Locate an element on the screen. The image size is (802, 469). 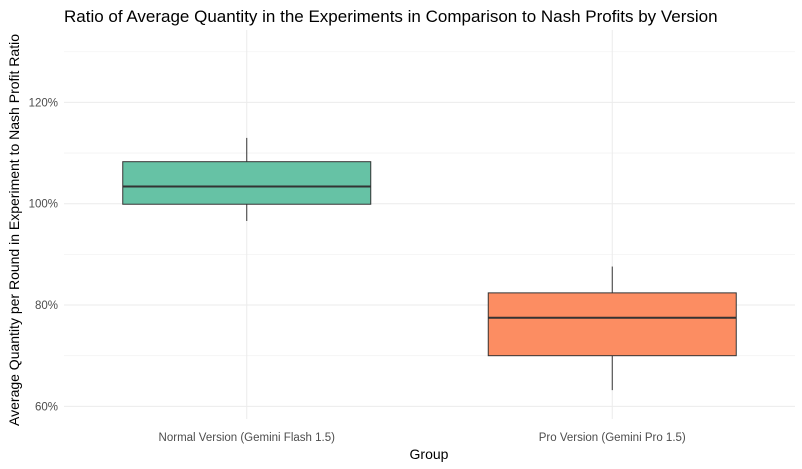
x-axis-title: Group is located at coordinates (429, 454).